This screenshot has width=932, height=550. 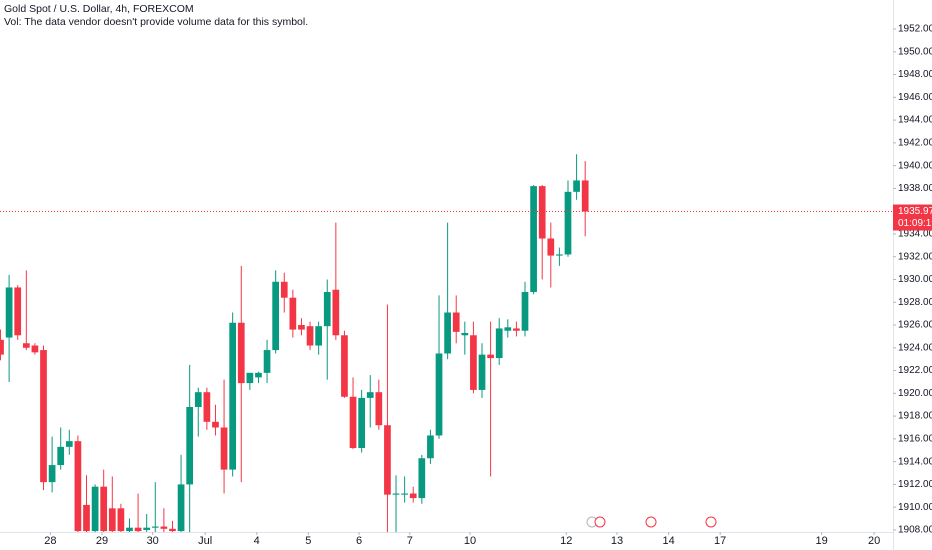 I want to click on y-tick-label: 1926.00, so click(x=915, y=325).